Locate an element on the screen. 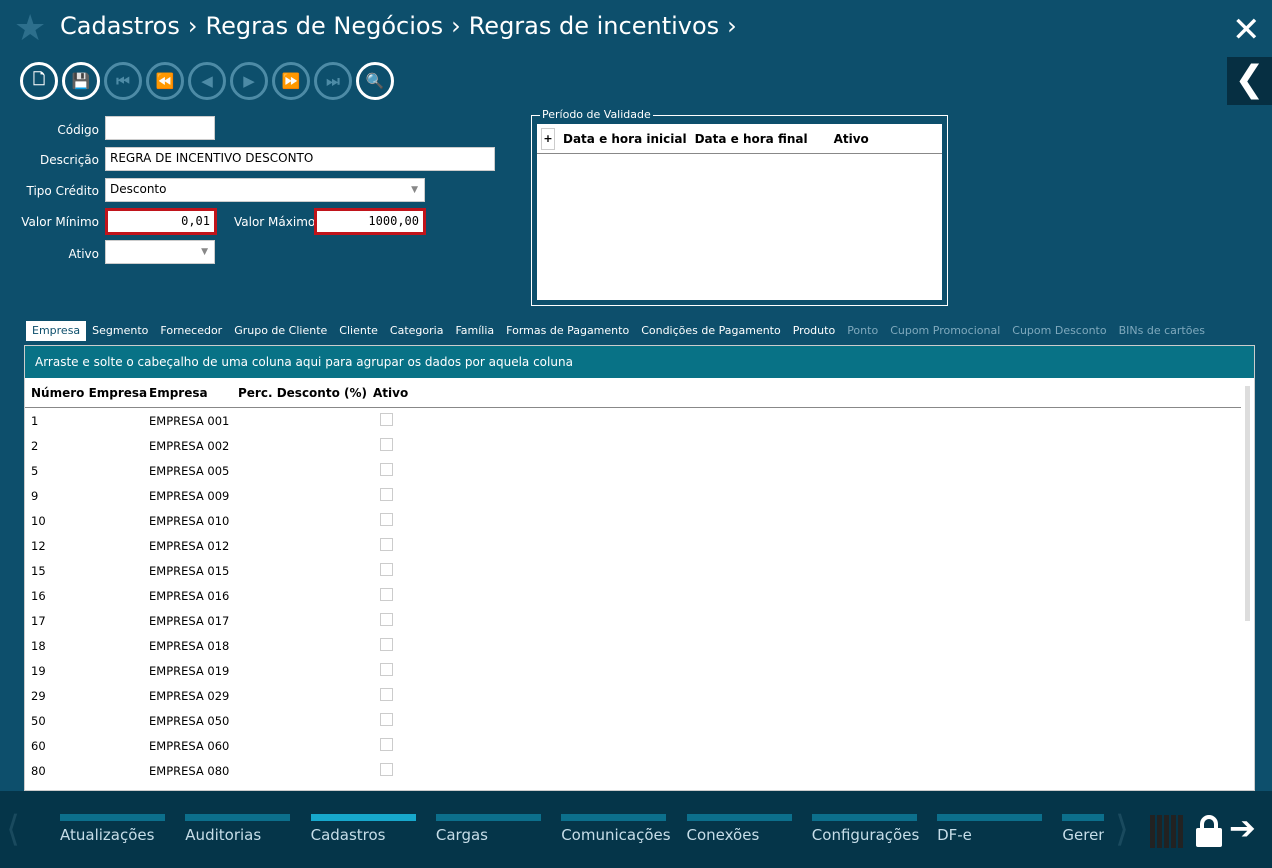 The image size is (1272, 868). tab-fornecedor: Fornecedor is located at coordinates (191, 330).